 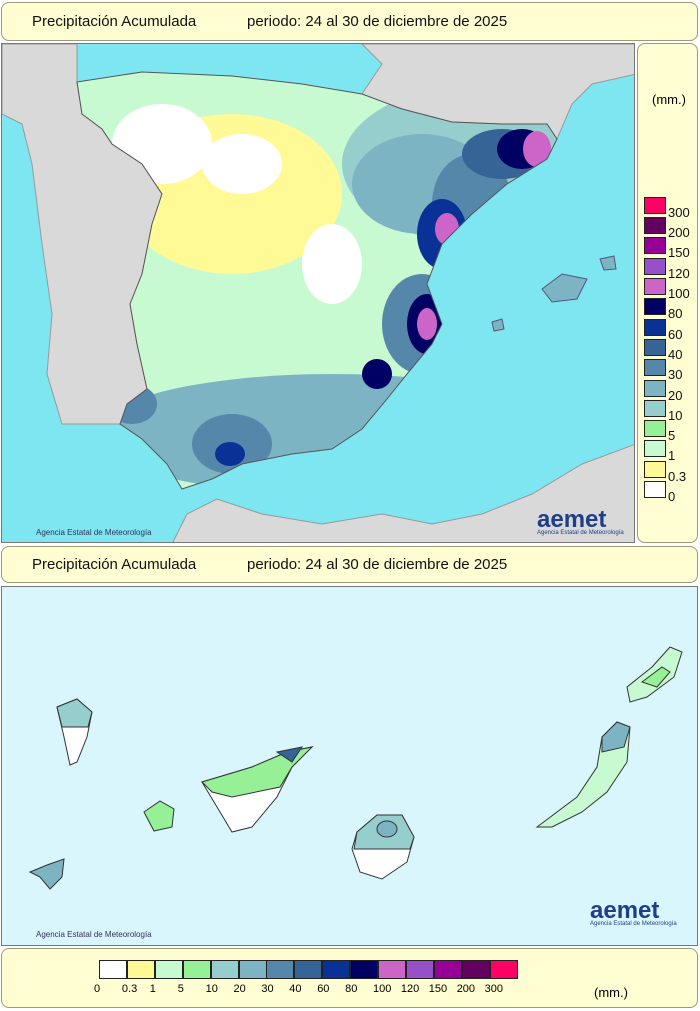 What do you see at coordinates (554, 293) in the screenshot?
I see `balearic-islands` at bounding box center [554, 293].